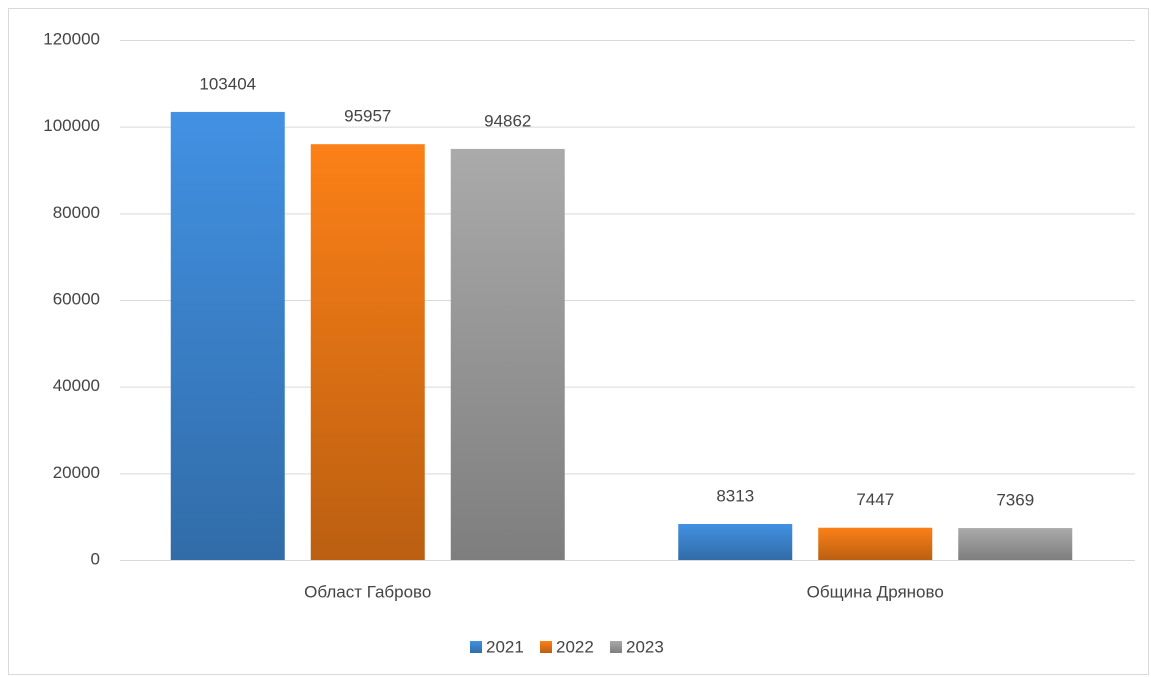 Image resolution: width=1151 pixels, height=677 pixels. I want to click on legend-label: 2021, so click(505, 646).